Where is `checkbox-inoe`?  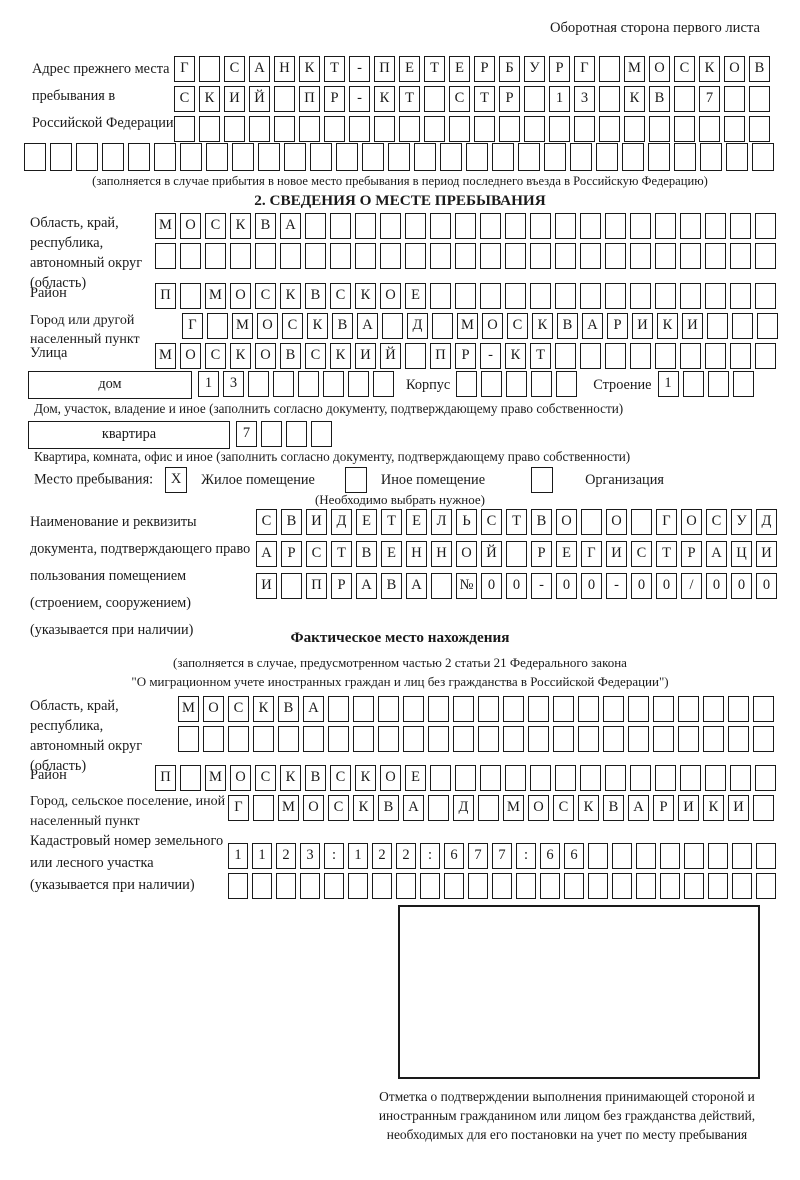 checkbox-inoe is located at coordinates (355, 480).